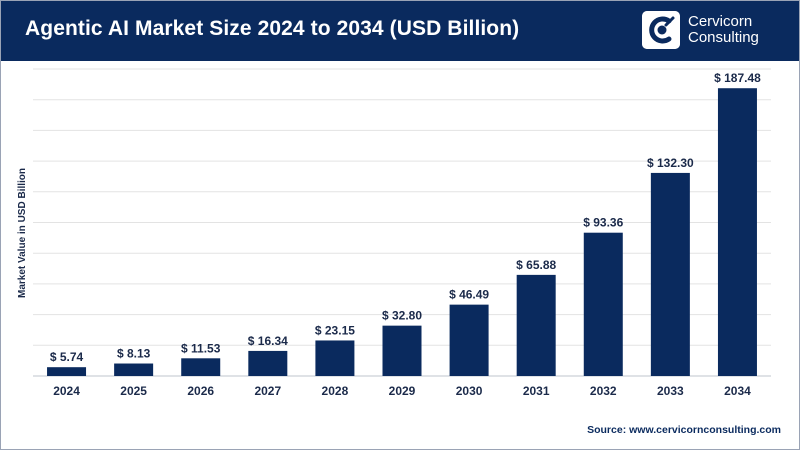 The image size is (800, 450). What do you see at coordinates (670, 391) in the screenshot?
I see `x-tick-label-2033: 2033` at bounding box center [670, 391].